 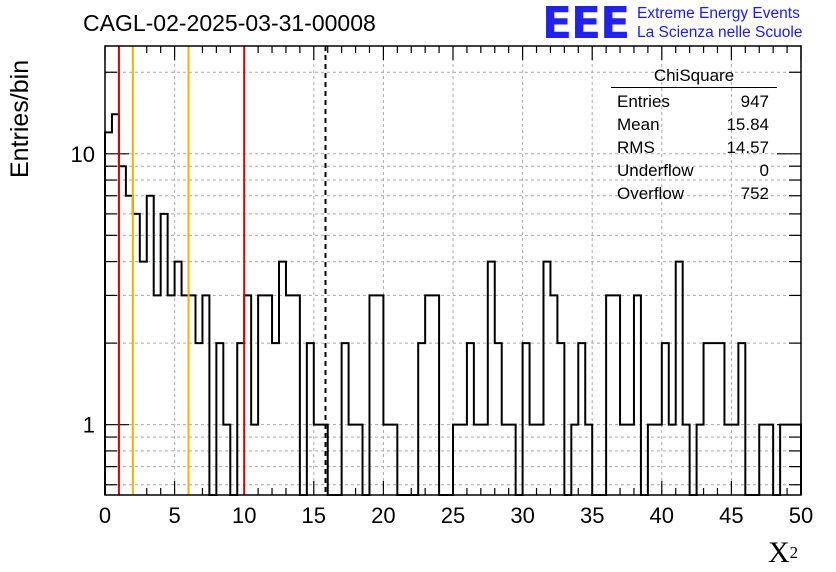 I want to click on x-tick-label: 45, so click(x=731, y=515).